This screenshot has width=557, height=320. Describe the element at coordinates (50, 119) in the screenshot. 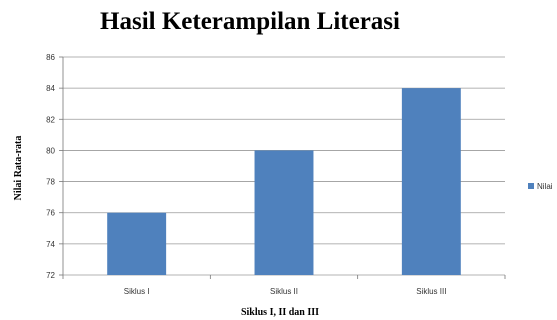

I see `y-tick-label: 82` at that location.